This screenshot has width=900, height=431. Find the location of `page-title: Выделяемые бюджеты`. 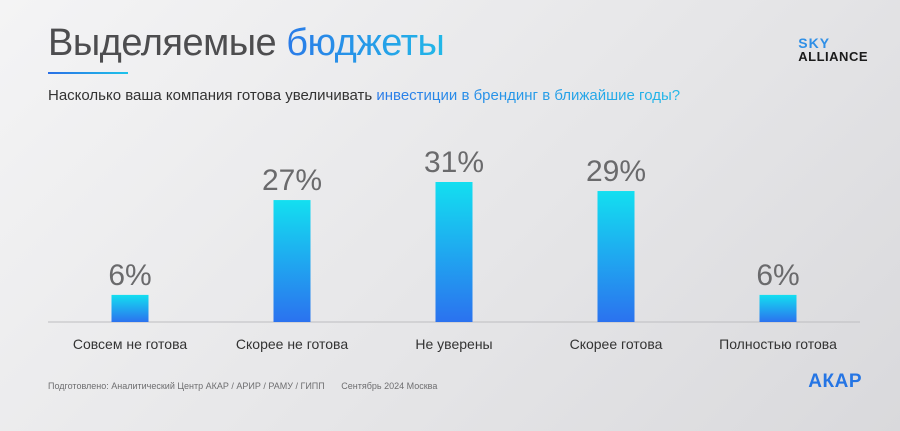

page-title: Выделяемые бюджеты is located at coordinates (246, 43).